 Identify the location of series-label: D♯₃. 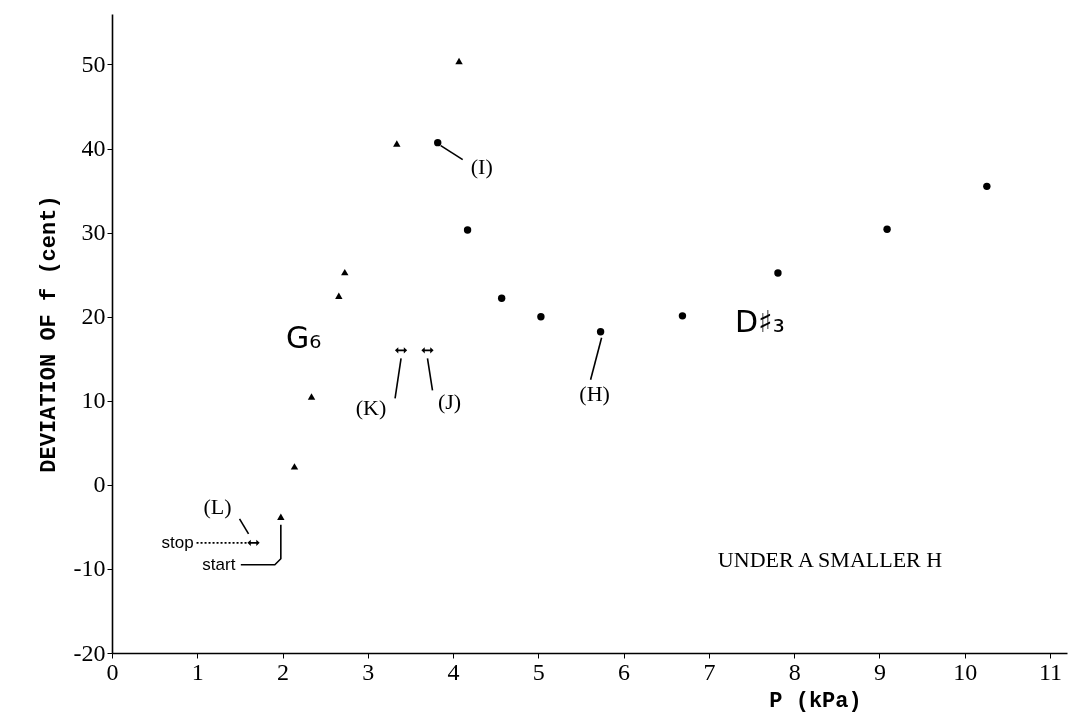
(760, 321).